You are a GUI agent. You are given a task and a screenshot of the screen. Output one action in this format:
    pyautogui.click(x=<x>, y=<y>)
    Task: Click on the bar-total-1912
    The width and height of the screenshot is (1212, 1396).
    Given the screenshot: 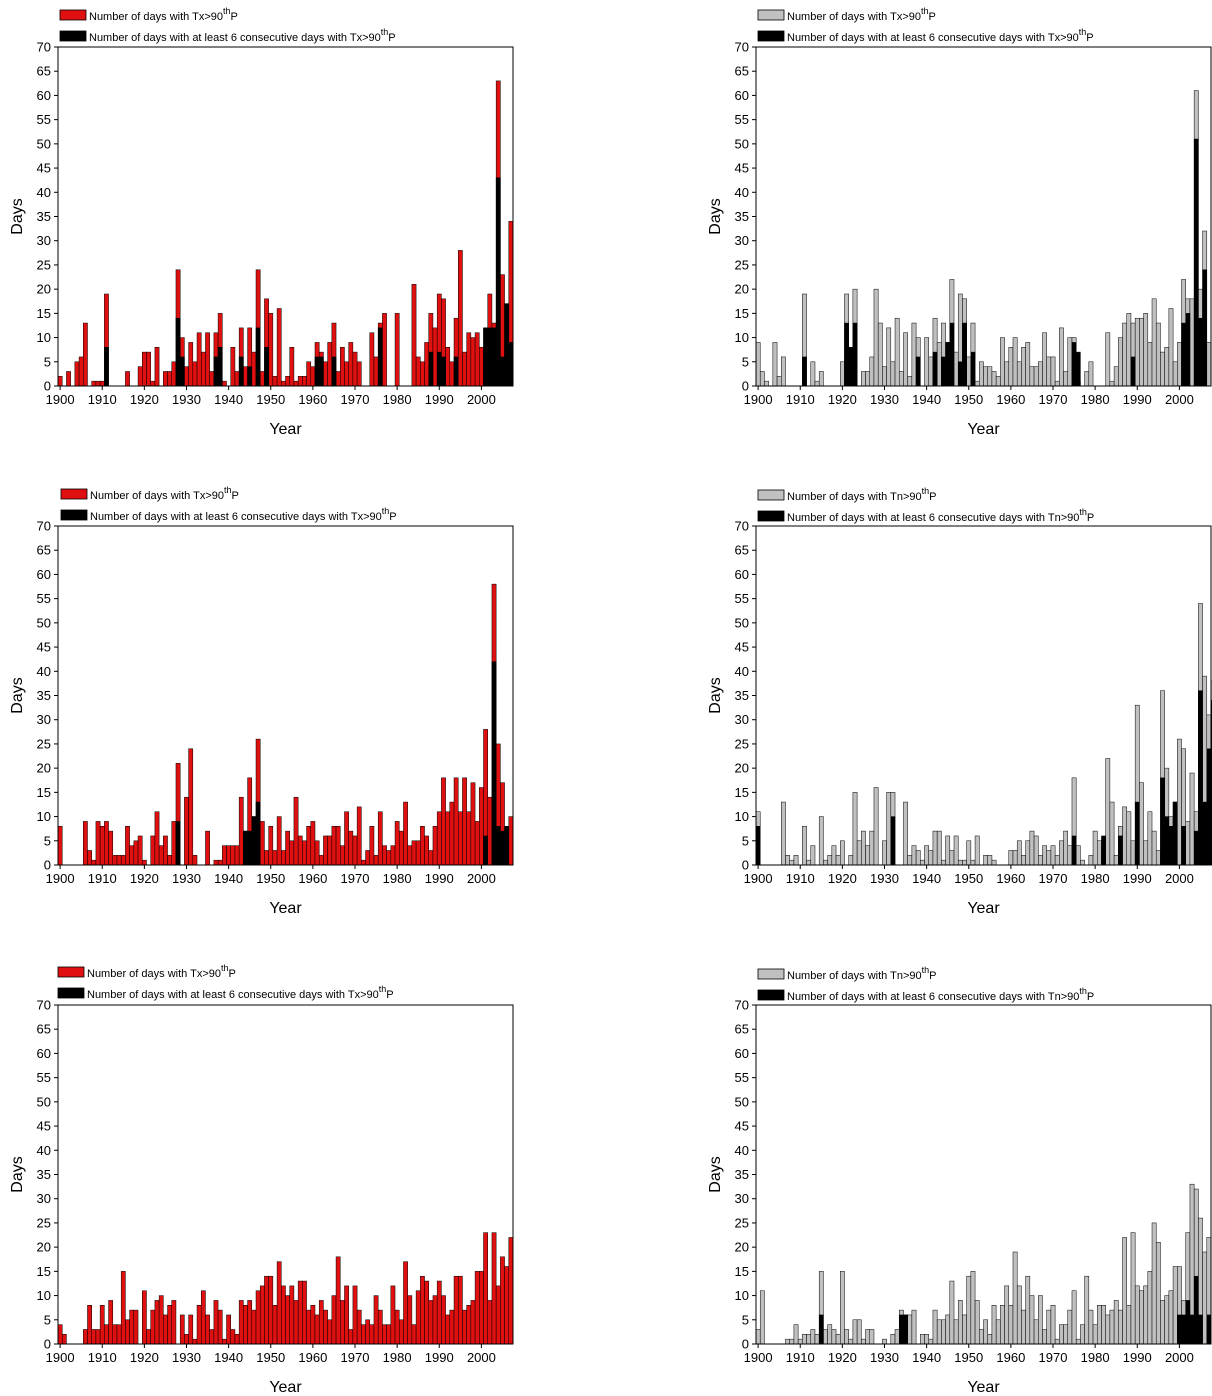 What is the action you would take?
    pyautogui.click(x=111, y=848)
    